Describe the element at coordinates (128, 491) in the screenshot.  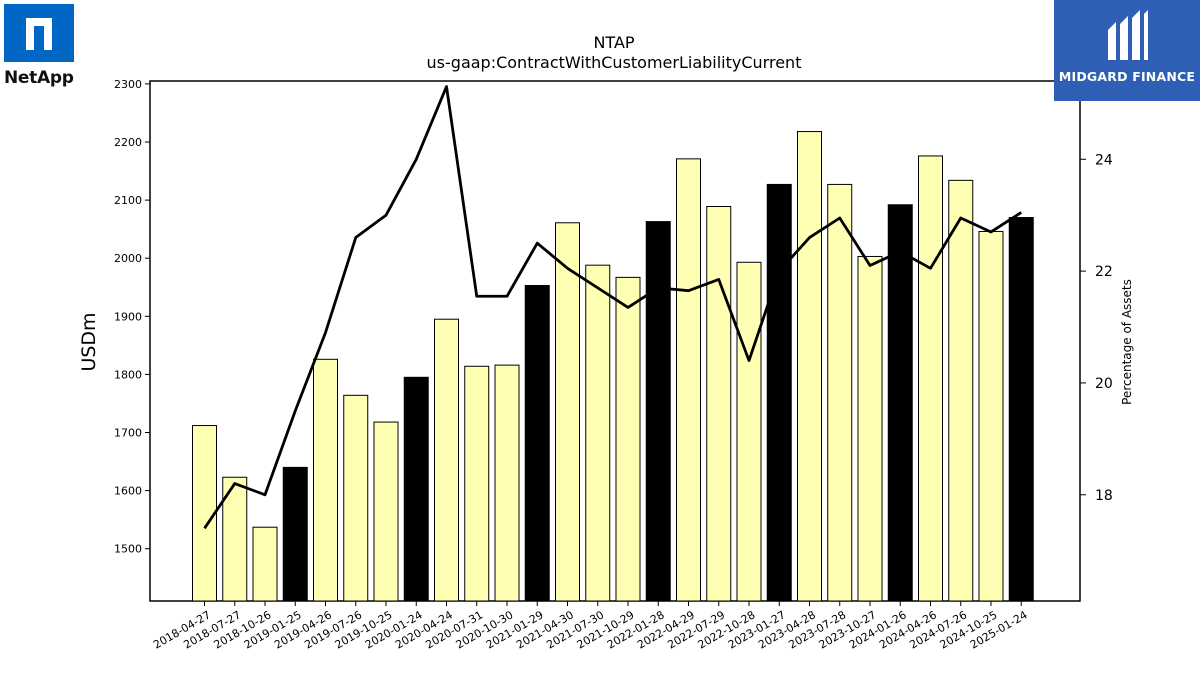
I see `y-tick-label: 1600` at that location.